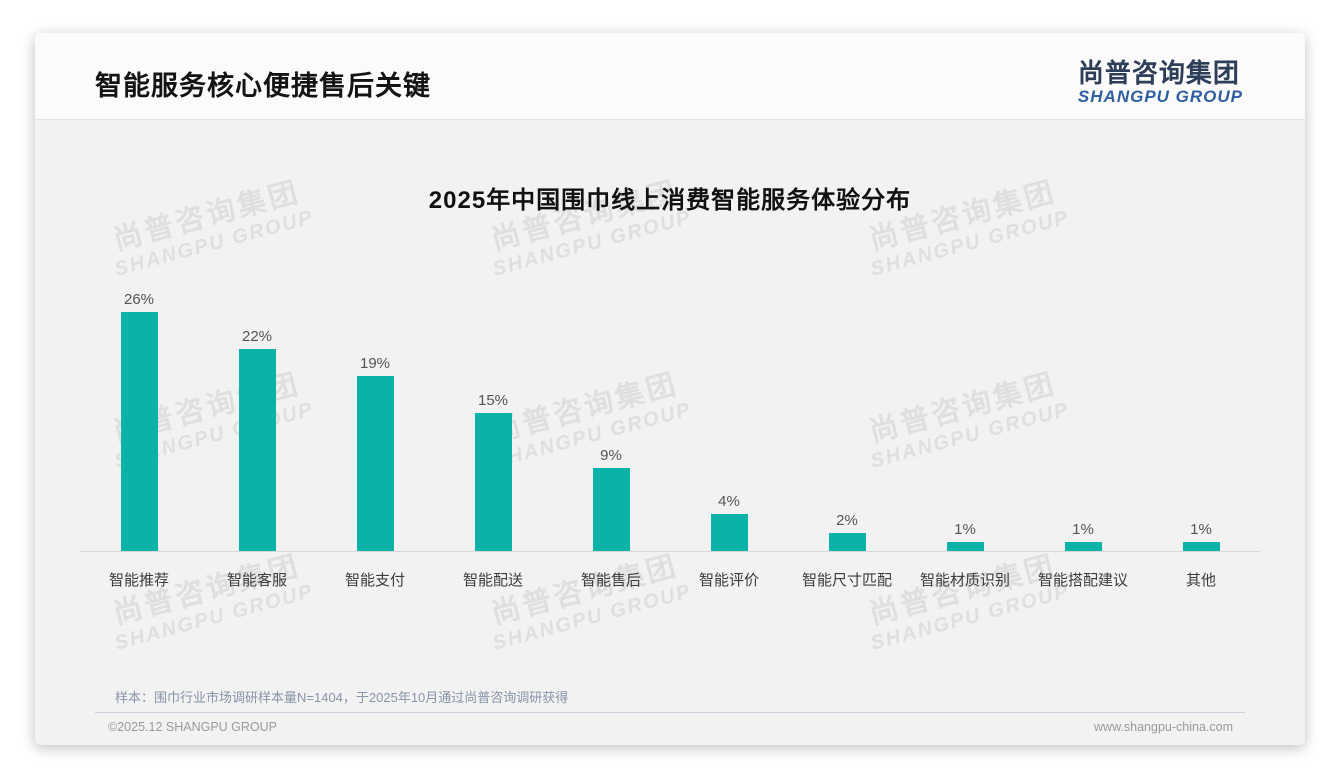 The height and width of the screenshot is (780, 1340). I want to click on x-axis-label: 智能材质识别, so click(964, 580).